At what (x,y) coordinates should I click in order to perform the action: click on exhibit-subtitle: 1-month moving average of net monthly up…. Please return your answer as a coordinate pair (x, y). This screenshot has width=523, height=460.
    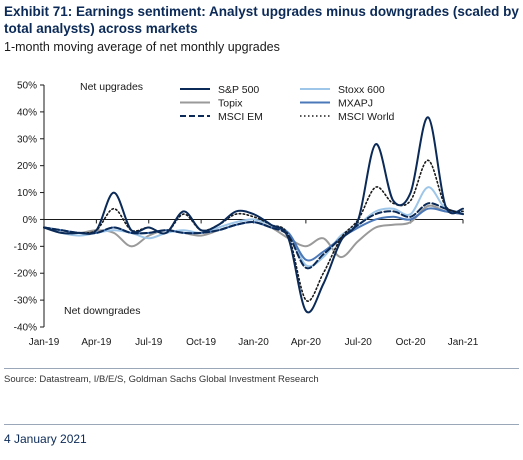
    Looking at the image, I should click on (142, 47).